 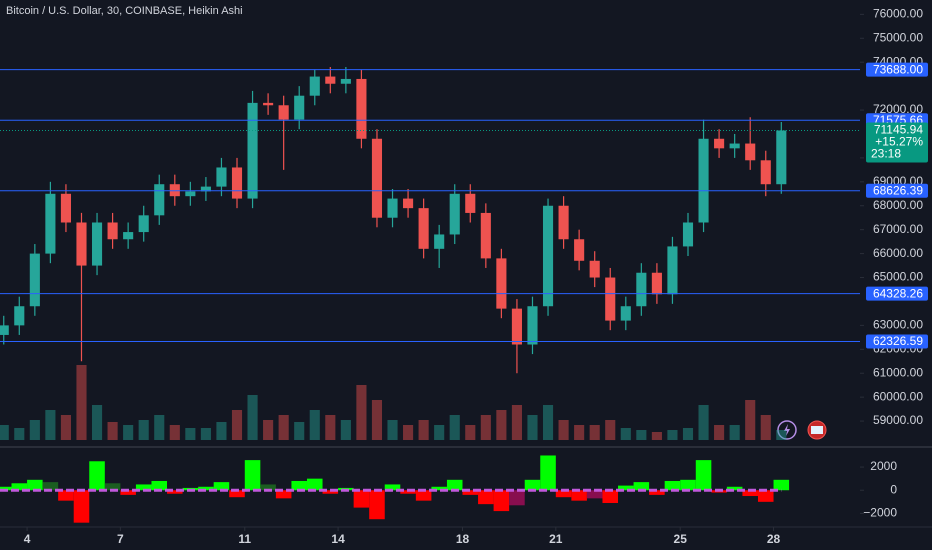 I want to click on x-tick-label: 11, so click(x=244, y=539).